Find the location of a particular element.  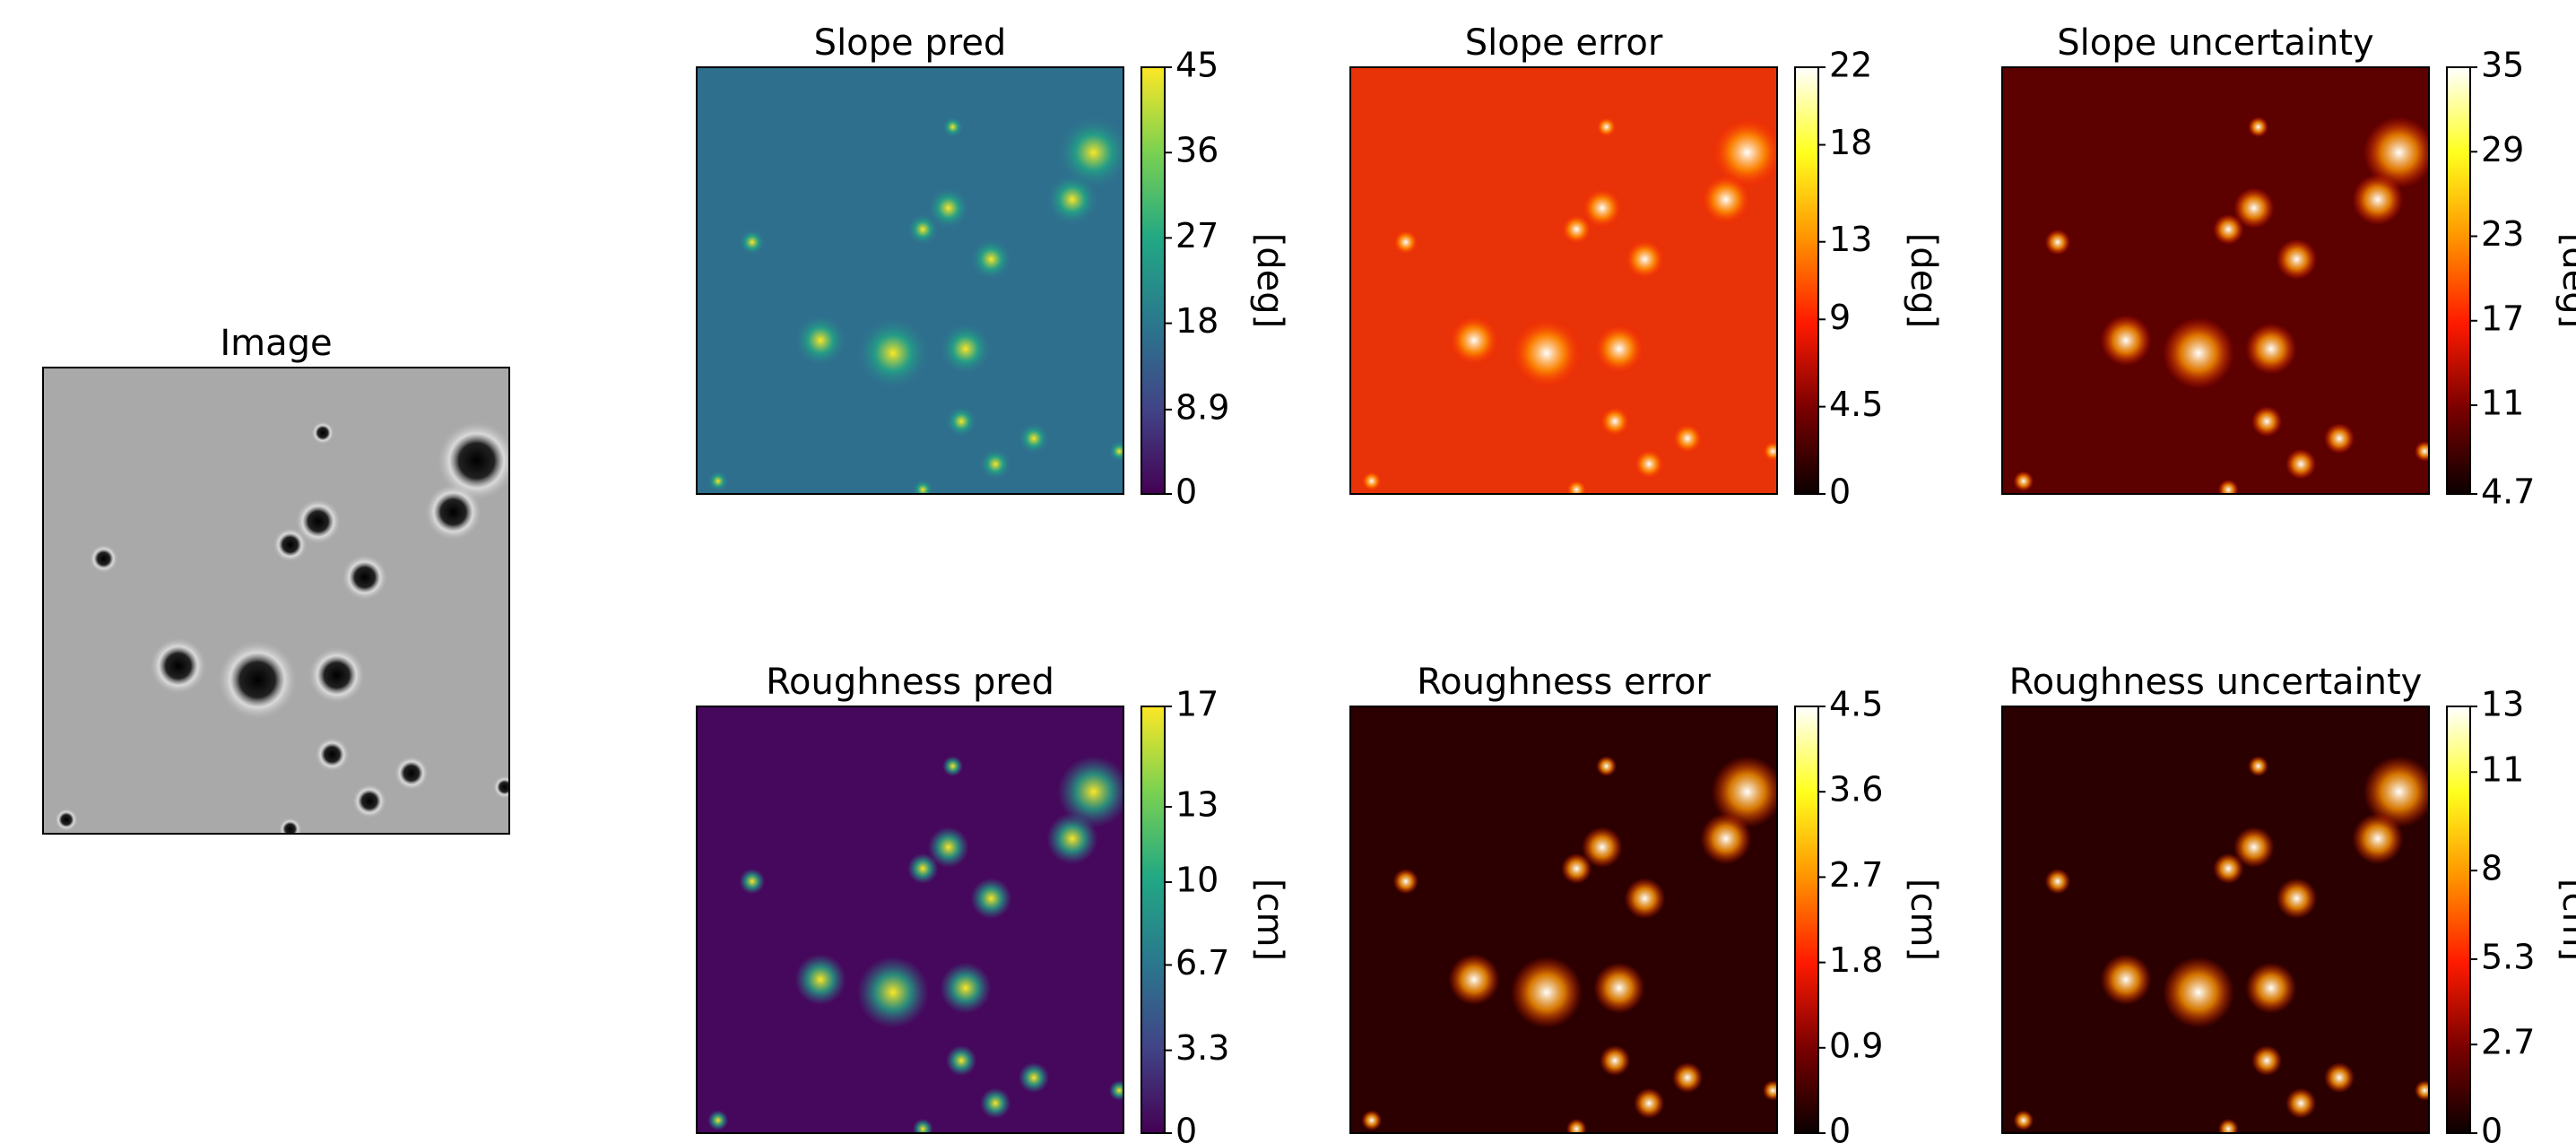

colorbar-tick-label: 2.7 is located at coordinates (2508, 1042).